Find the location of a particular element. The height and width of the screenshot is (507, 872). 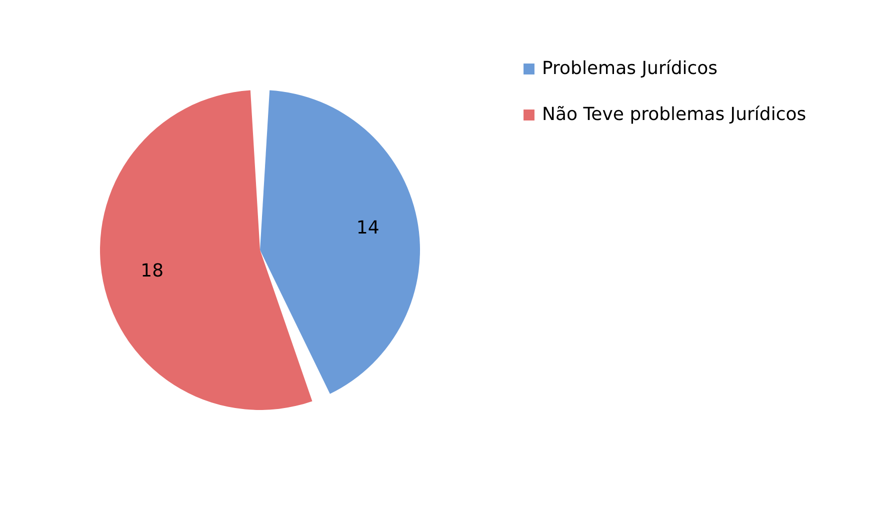

data-label: 18 is located at coordinates (152, 271).